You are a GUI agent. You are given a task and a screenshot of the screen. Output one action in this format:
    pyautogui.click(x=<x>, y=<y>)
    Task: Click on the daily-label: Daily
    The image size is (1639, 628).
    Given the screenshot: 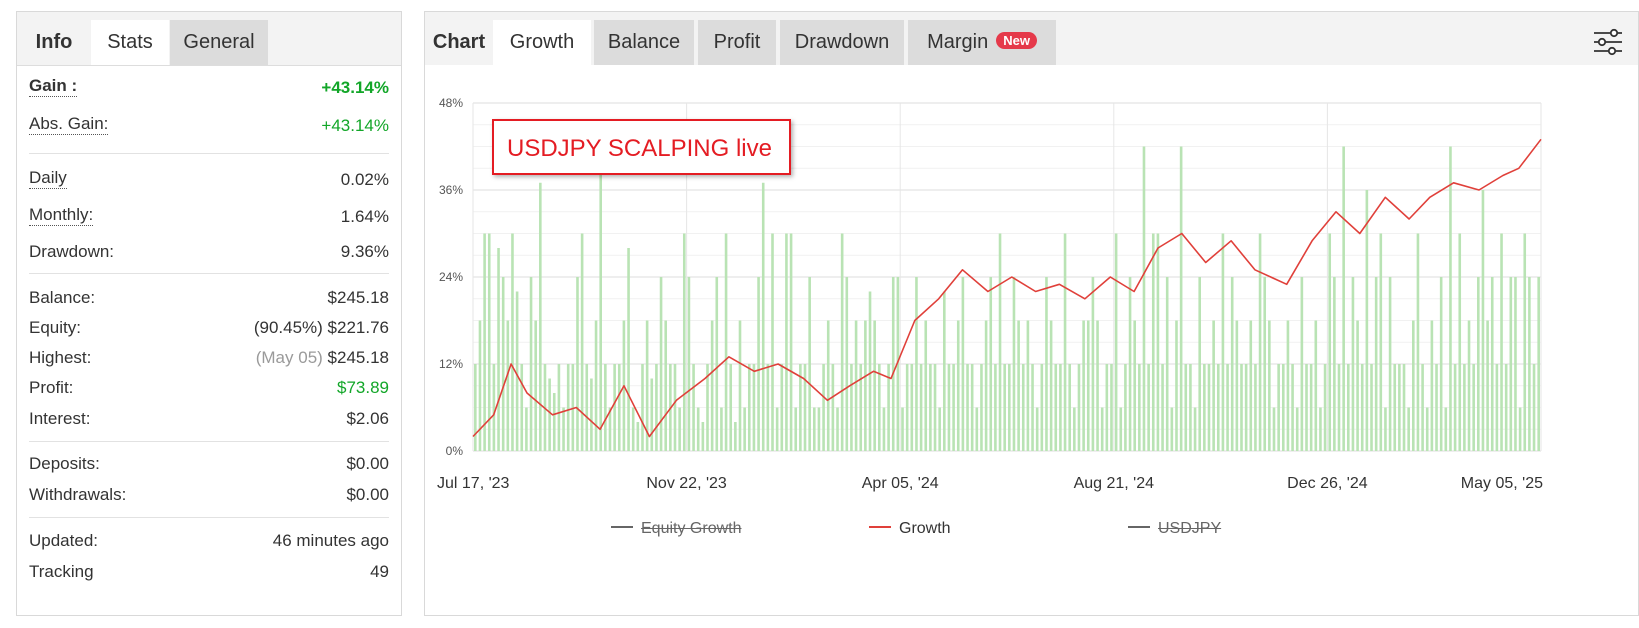 What is the action you would take?
    pyautogui.click(x=48, y=178)
    